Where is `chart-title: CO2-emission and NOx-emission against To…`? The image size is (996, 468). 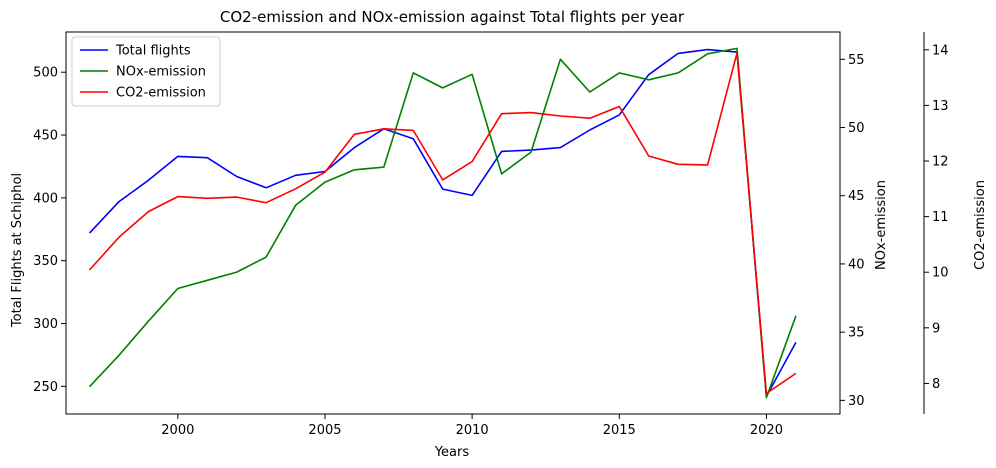
chart-title: CO2-emission and NOx-emission against To… is located at coordinates (452, 17).